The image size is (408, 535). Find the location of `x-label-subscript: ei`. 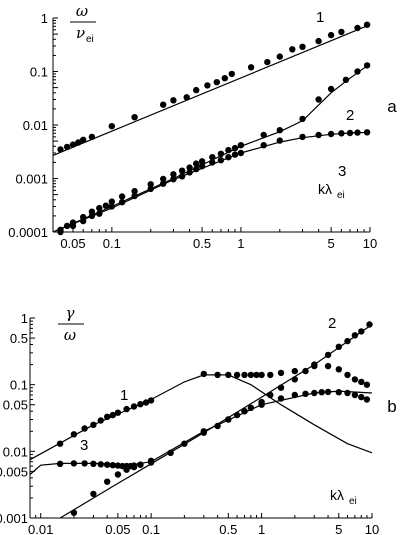

x-label-subscript: ei is located at coordinates (353, 501).